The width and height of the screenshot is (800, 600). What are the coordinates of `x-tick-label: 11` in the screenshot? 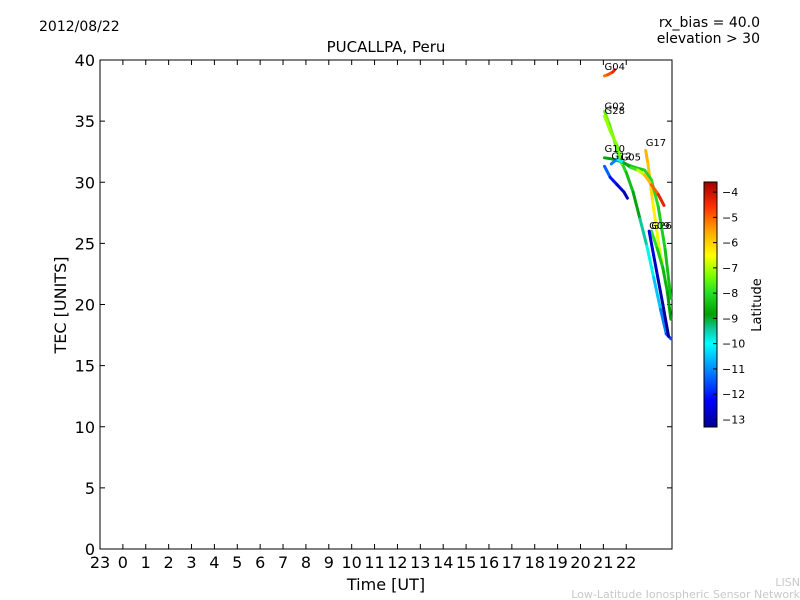 It's located at (374, 562).